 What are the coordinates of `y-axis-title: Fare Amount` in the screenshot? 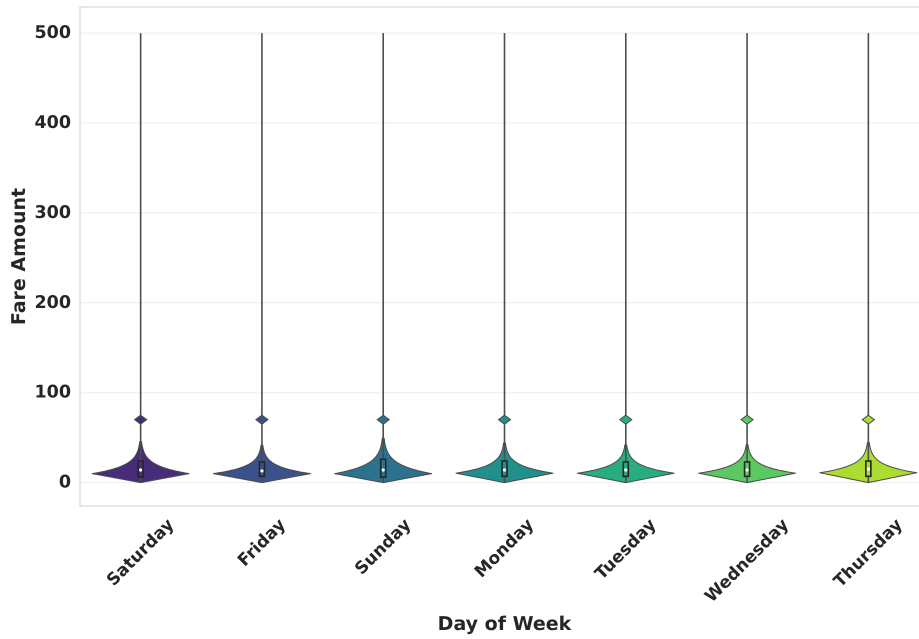 It's located at (19, 257).